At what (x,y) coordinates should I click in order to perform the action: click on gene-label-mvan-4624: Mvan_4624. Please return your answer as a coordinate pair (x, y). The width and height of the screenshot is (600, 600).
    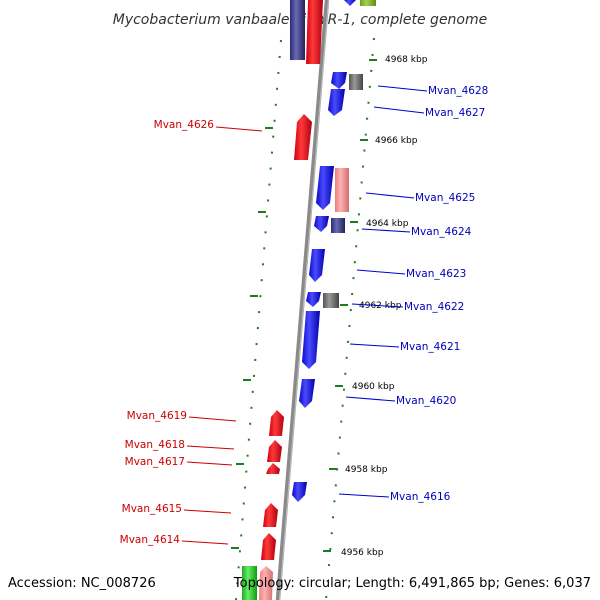
    Looking at the image, I should click on (441, 232).